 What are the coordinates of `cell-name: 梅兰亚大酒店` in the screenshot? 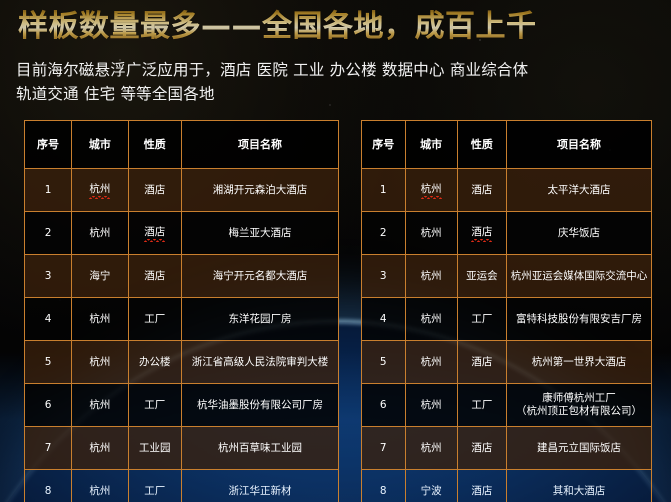 It's located at (260, 233).